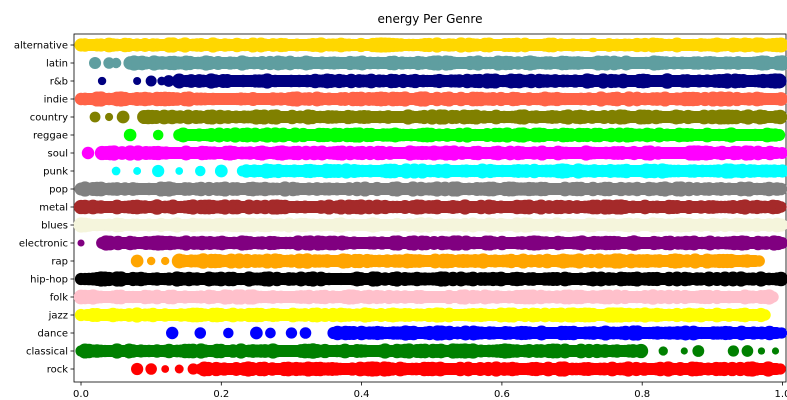 This screenshot has height=400, width=787. Describe the element at coordinates (58, 316) in the screenshot. I see `y-tick-label: jazz` at that location.